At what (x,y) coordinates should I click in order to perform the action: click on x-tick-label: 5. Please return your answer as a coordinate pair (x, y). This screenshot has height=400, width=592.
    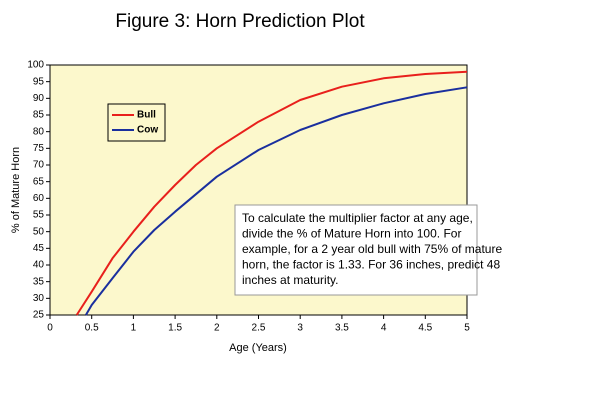
    Looking at the image, I should click on (467, 328).